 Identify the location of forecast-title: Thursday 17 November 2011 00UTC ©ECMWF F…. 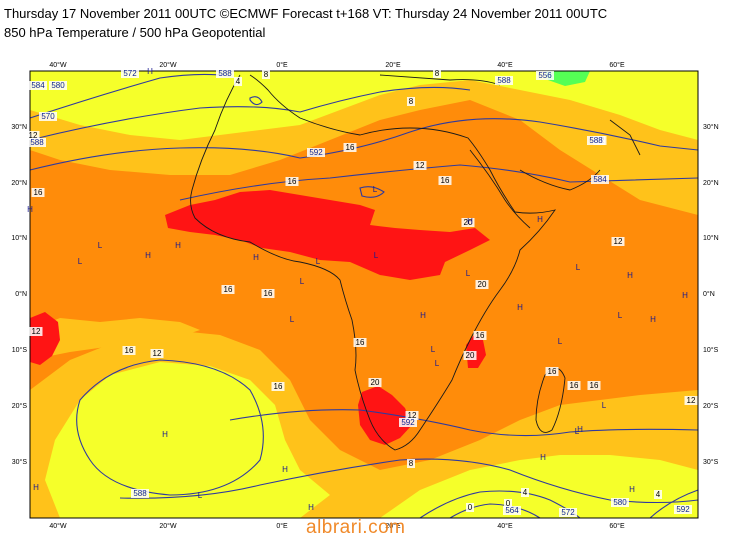
(306, 13).